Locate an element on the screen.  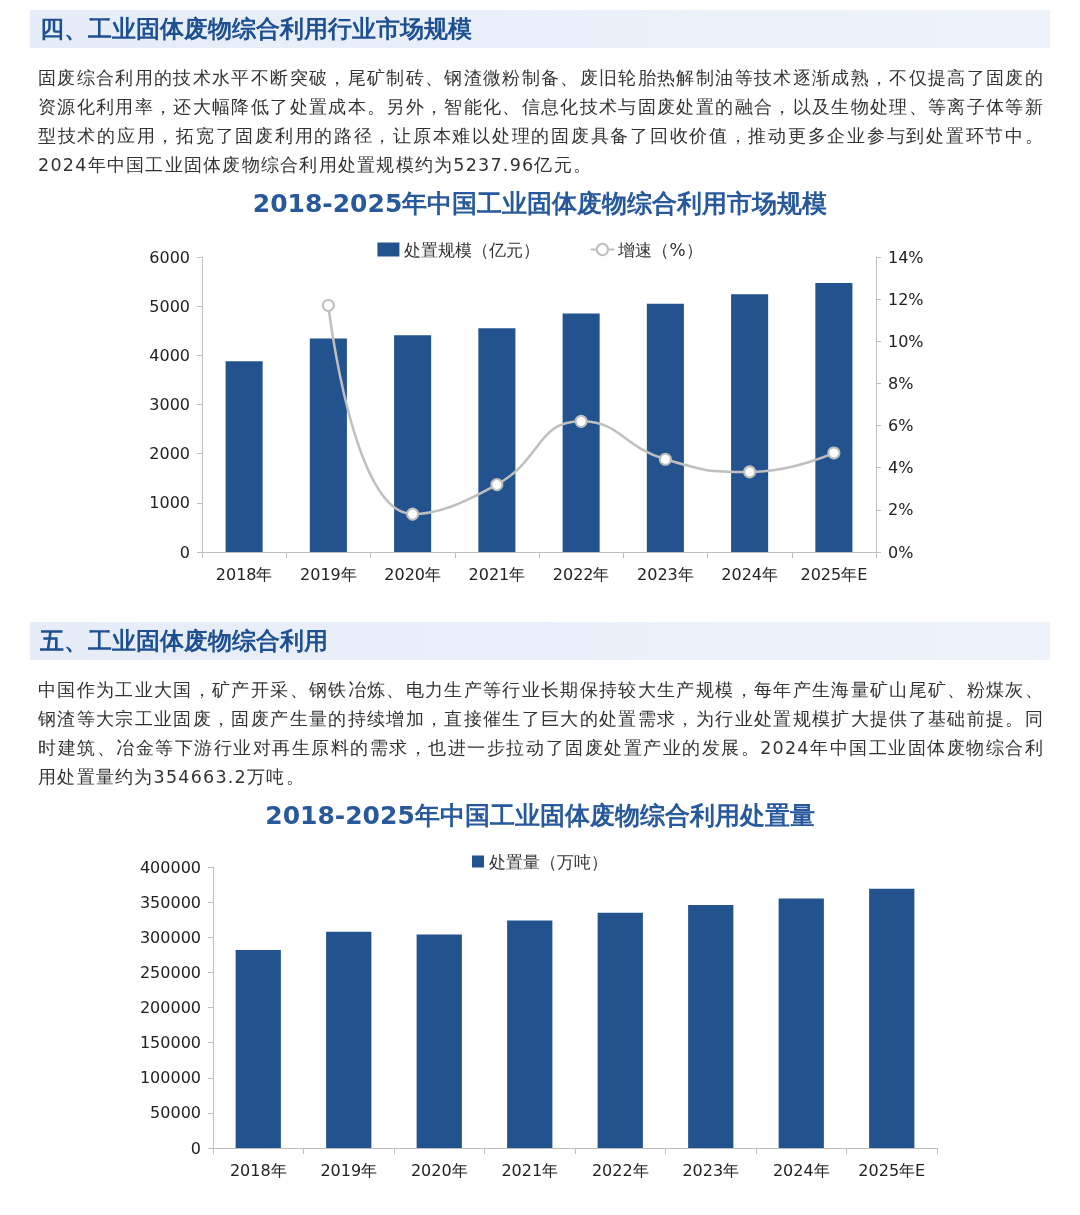
text: 中国作为工业大国，矿产开采、钢铁冶炼、电力生产等行业长期保持较大生产规模，每年产生海量矿山尾矿、粉煤灰、钢渣等大宗工业固废，固废产生量的持续增加，直接催生了巨大的处置需求，为行业处置规模扩大提供了基础前提。同时建筑、冶金等下游行业对再生原料的需求，也进一步拉动了固废处置产业的发展。2024年中国工业固体废物综合利用处置量约为354663.2万吨。 is located at coordinates (541, 734).